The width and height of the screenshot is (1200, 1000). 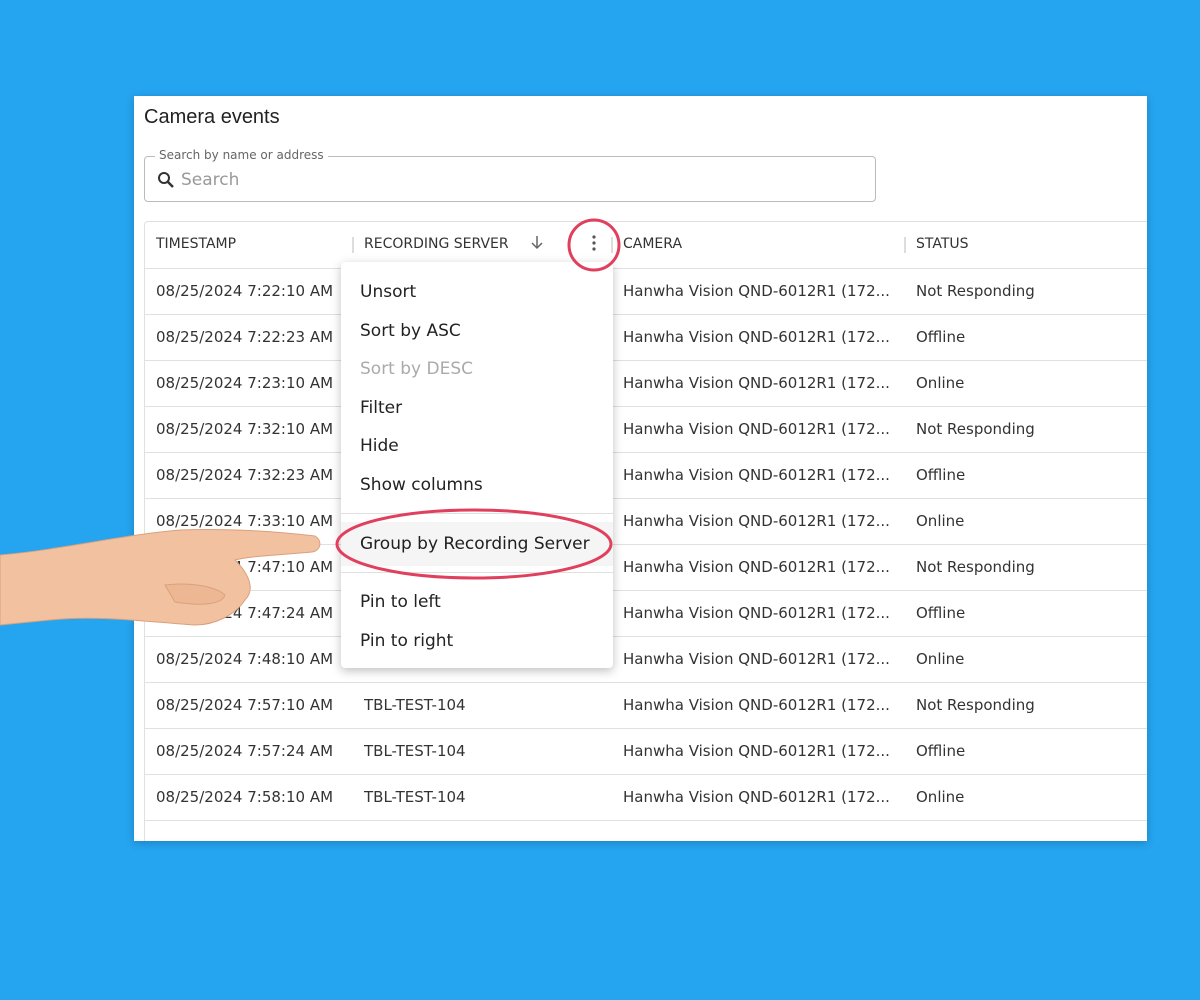 I want to click on menu-item: Hide, so click(x=379, y=446).